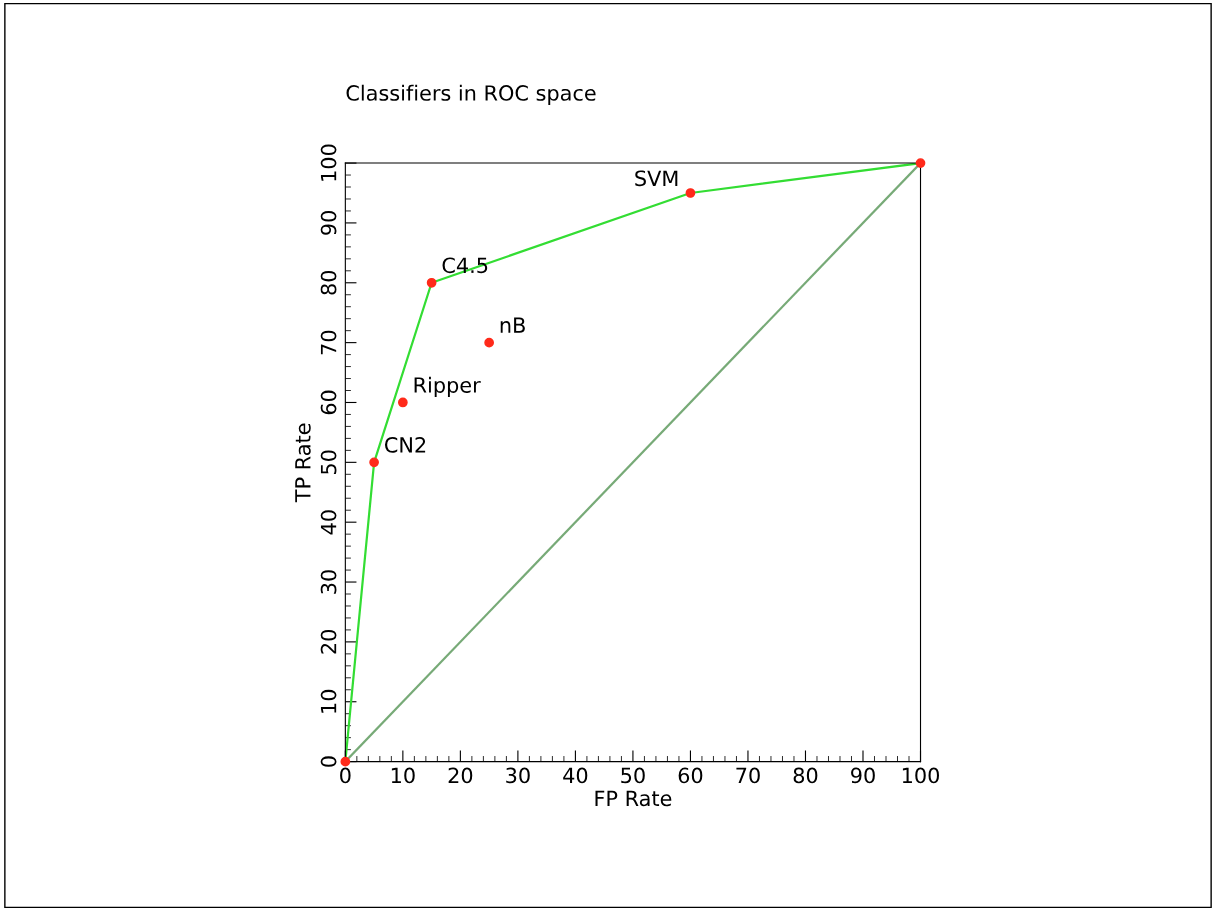  What do you see at coordinates (328, 701) in the screenshot?
I see `y-tick-label: 10` at bounding box center [328, 701].